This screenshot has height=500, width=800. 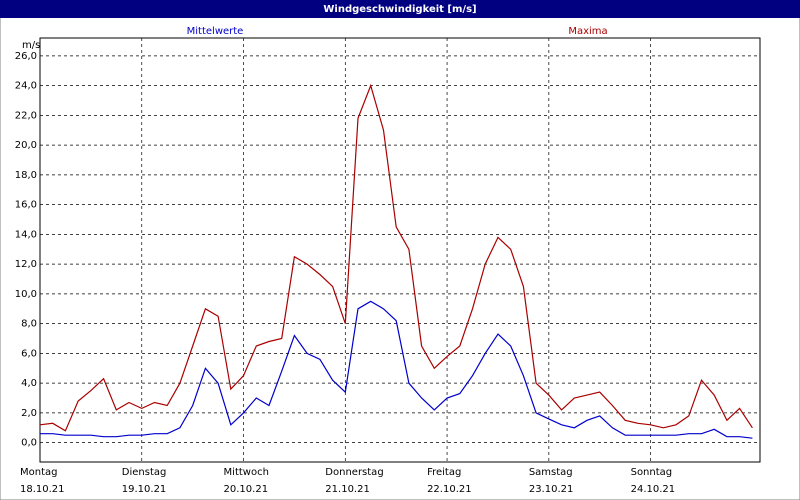 What do you see at coordinates (449, 489) in the screenshot?
I see `x-tick-date: 22.10.21` at bounding box center [449, 489].